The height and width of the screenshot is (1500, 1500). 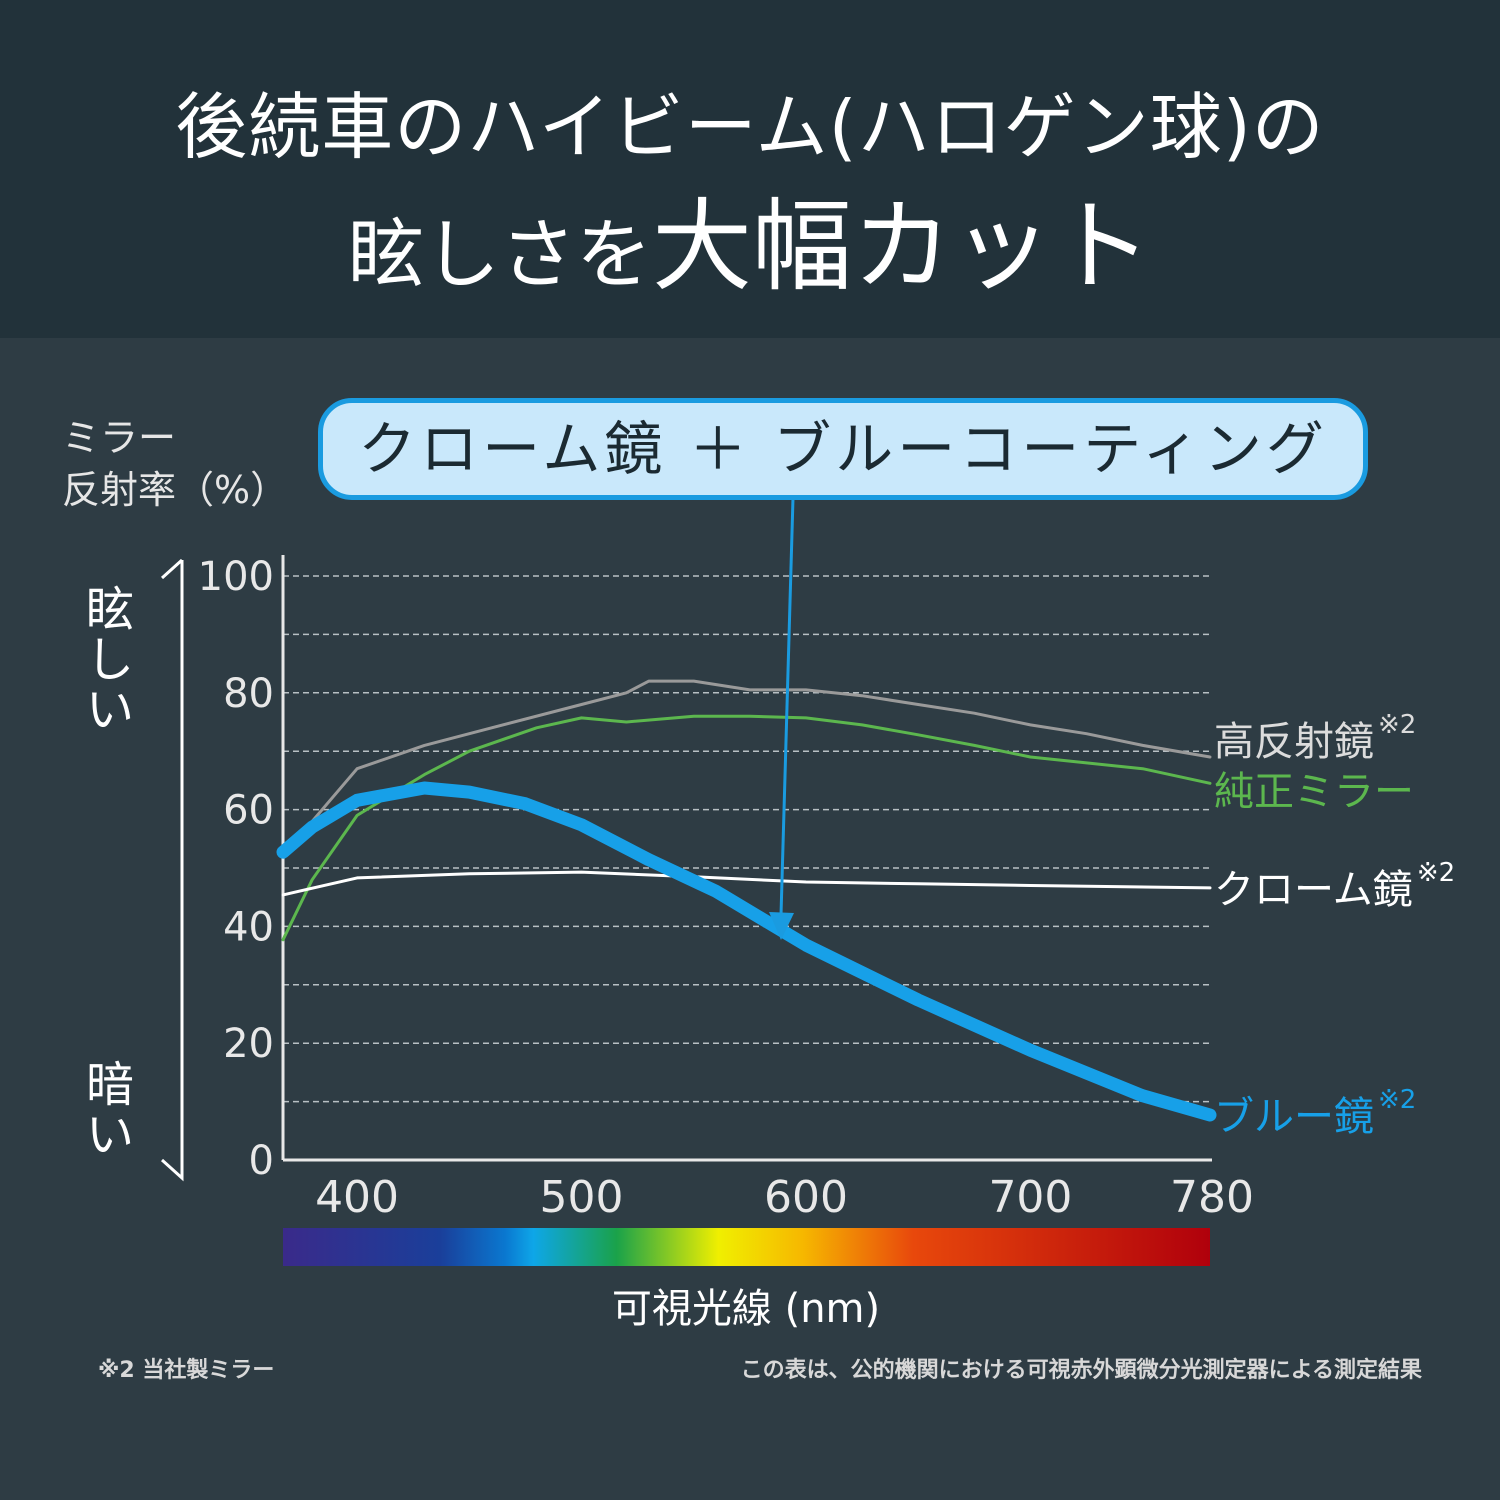 I want to click on headline-line1: 後続車のハイビーム(ハロゲン球)の, so click(x=750, y=127).